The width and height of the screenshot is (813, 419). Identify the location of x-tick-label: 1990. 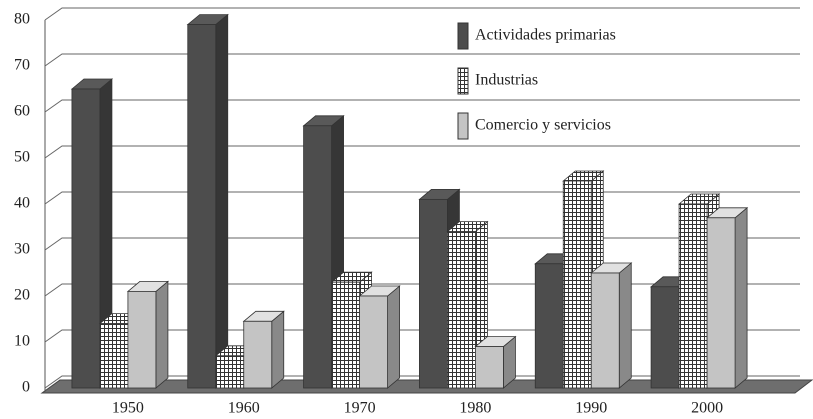
(591, 408).